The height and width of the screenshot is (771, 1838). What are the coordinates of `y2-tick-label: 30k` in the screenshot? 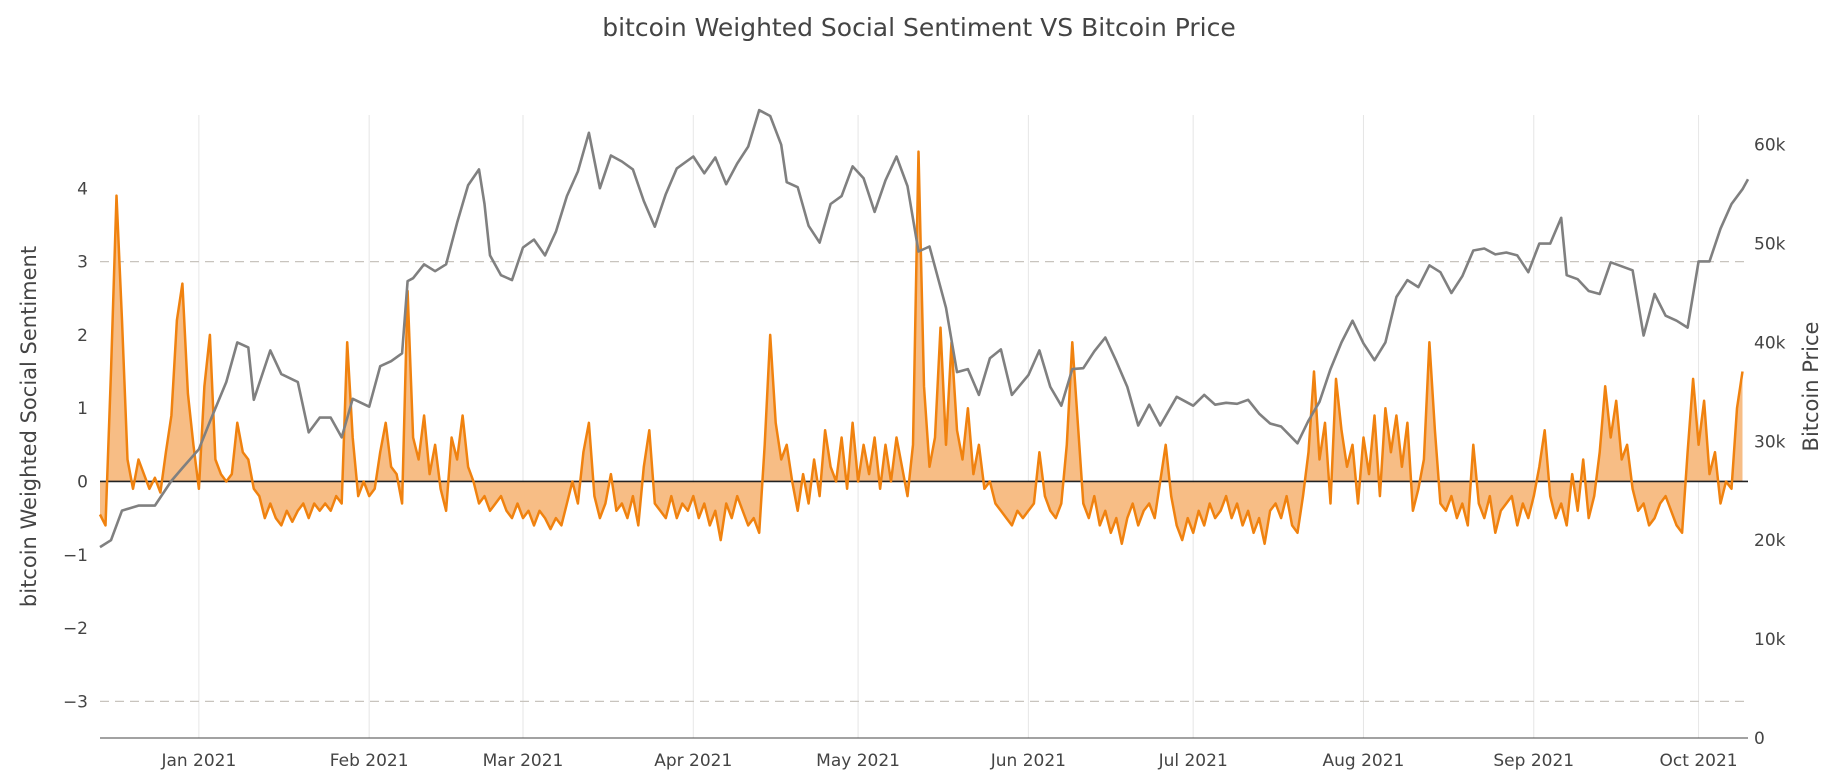 It's located at (1770, 442).